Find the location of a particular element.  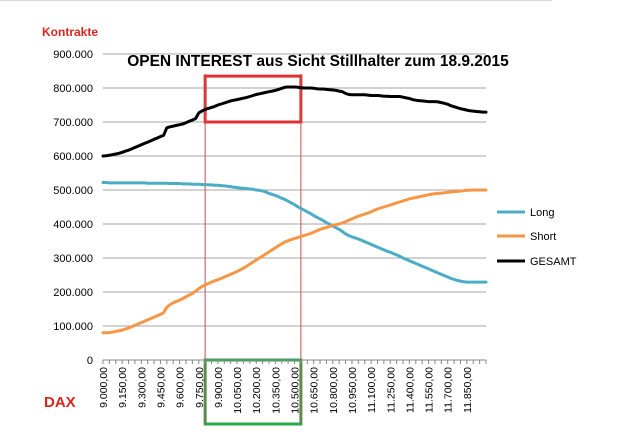

y-tick-label: 100.000 is located at coordinates (73, 327).